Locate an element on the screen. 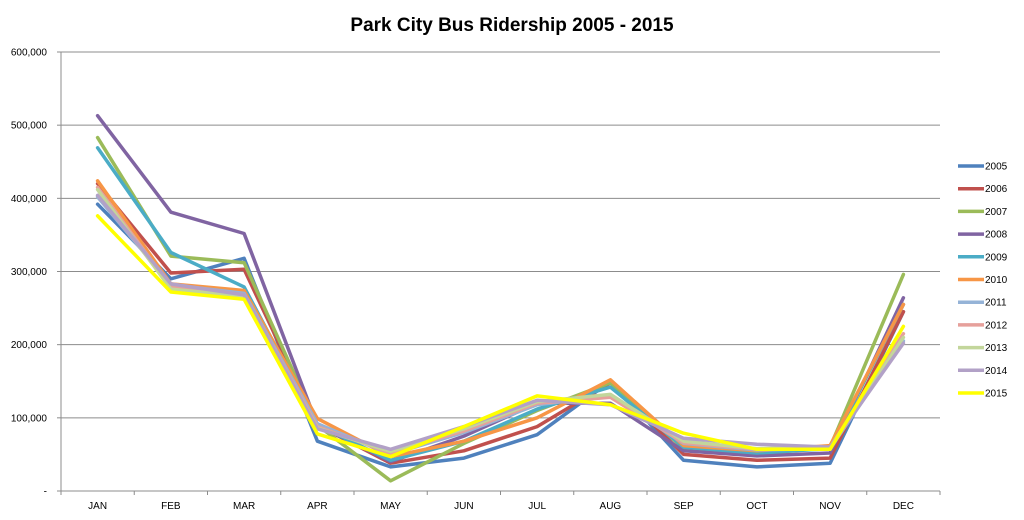 This screenshot has height=520, width=1024. legend-label: 2011 is located at coordinates (996, 303).